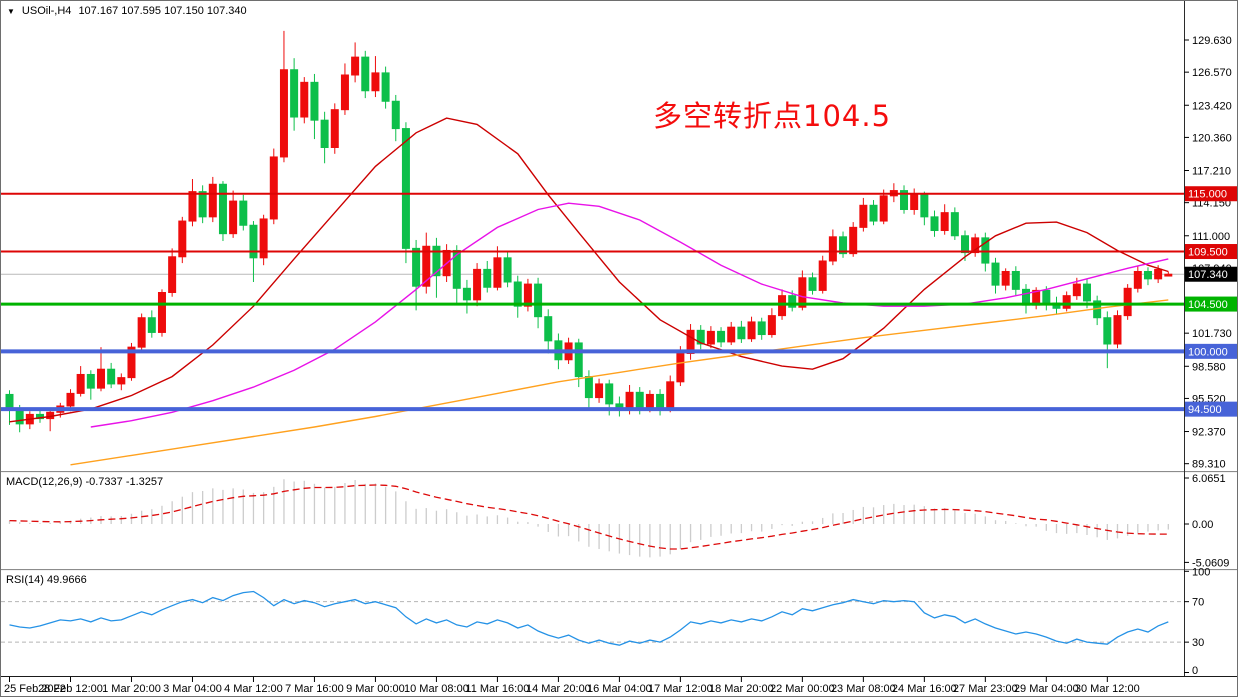 Image resolution: width=1238 pixels, height=697 pixels. What do you see at coordinates (192, 689) in the screenshot?
I see `svg-text: 3 Mar 04:00` at bounding box center [192, 689].